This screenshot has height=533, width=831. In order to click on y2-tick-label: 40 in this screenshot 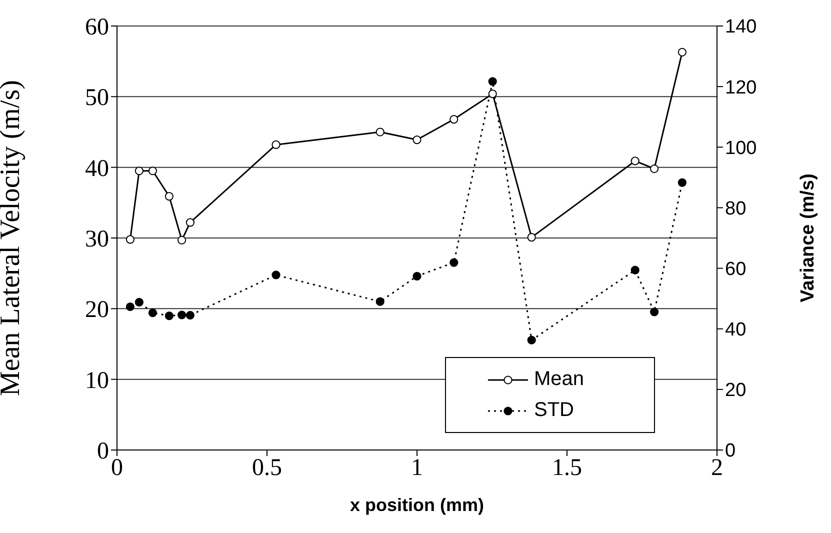, I will do `click(735, 330)`.